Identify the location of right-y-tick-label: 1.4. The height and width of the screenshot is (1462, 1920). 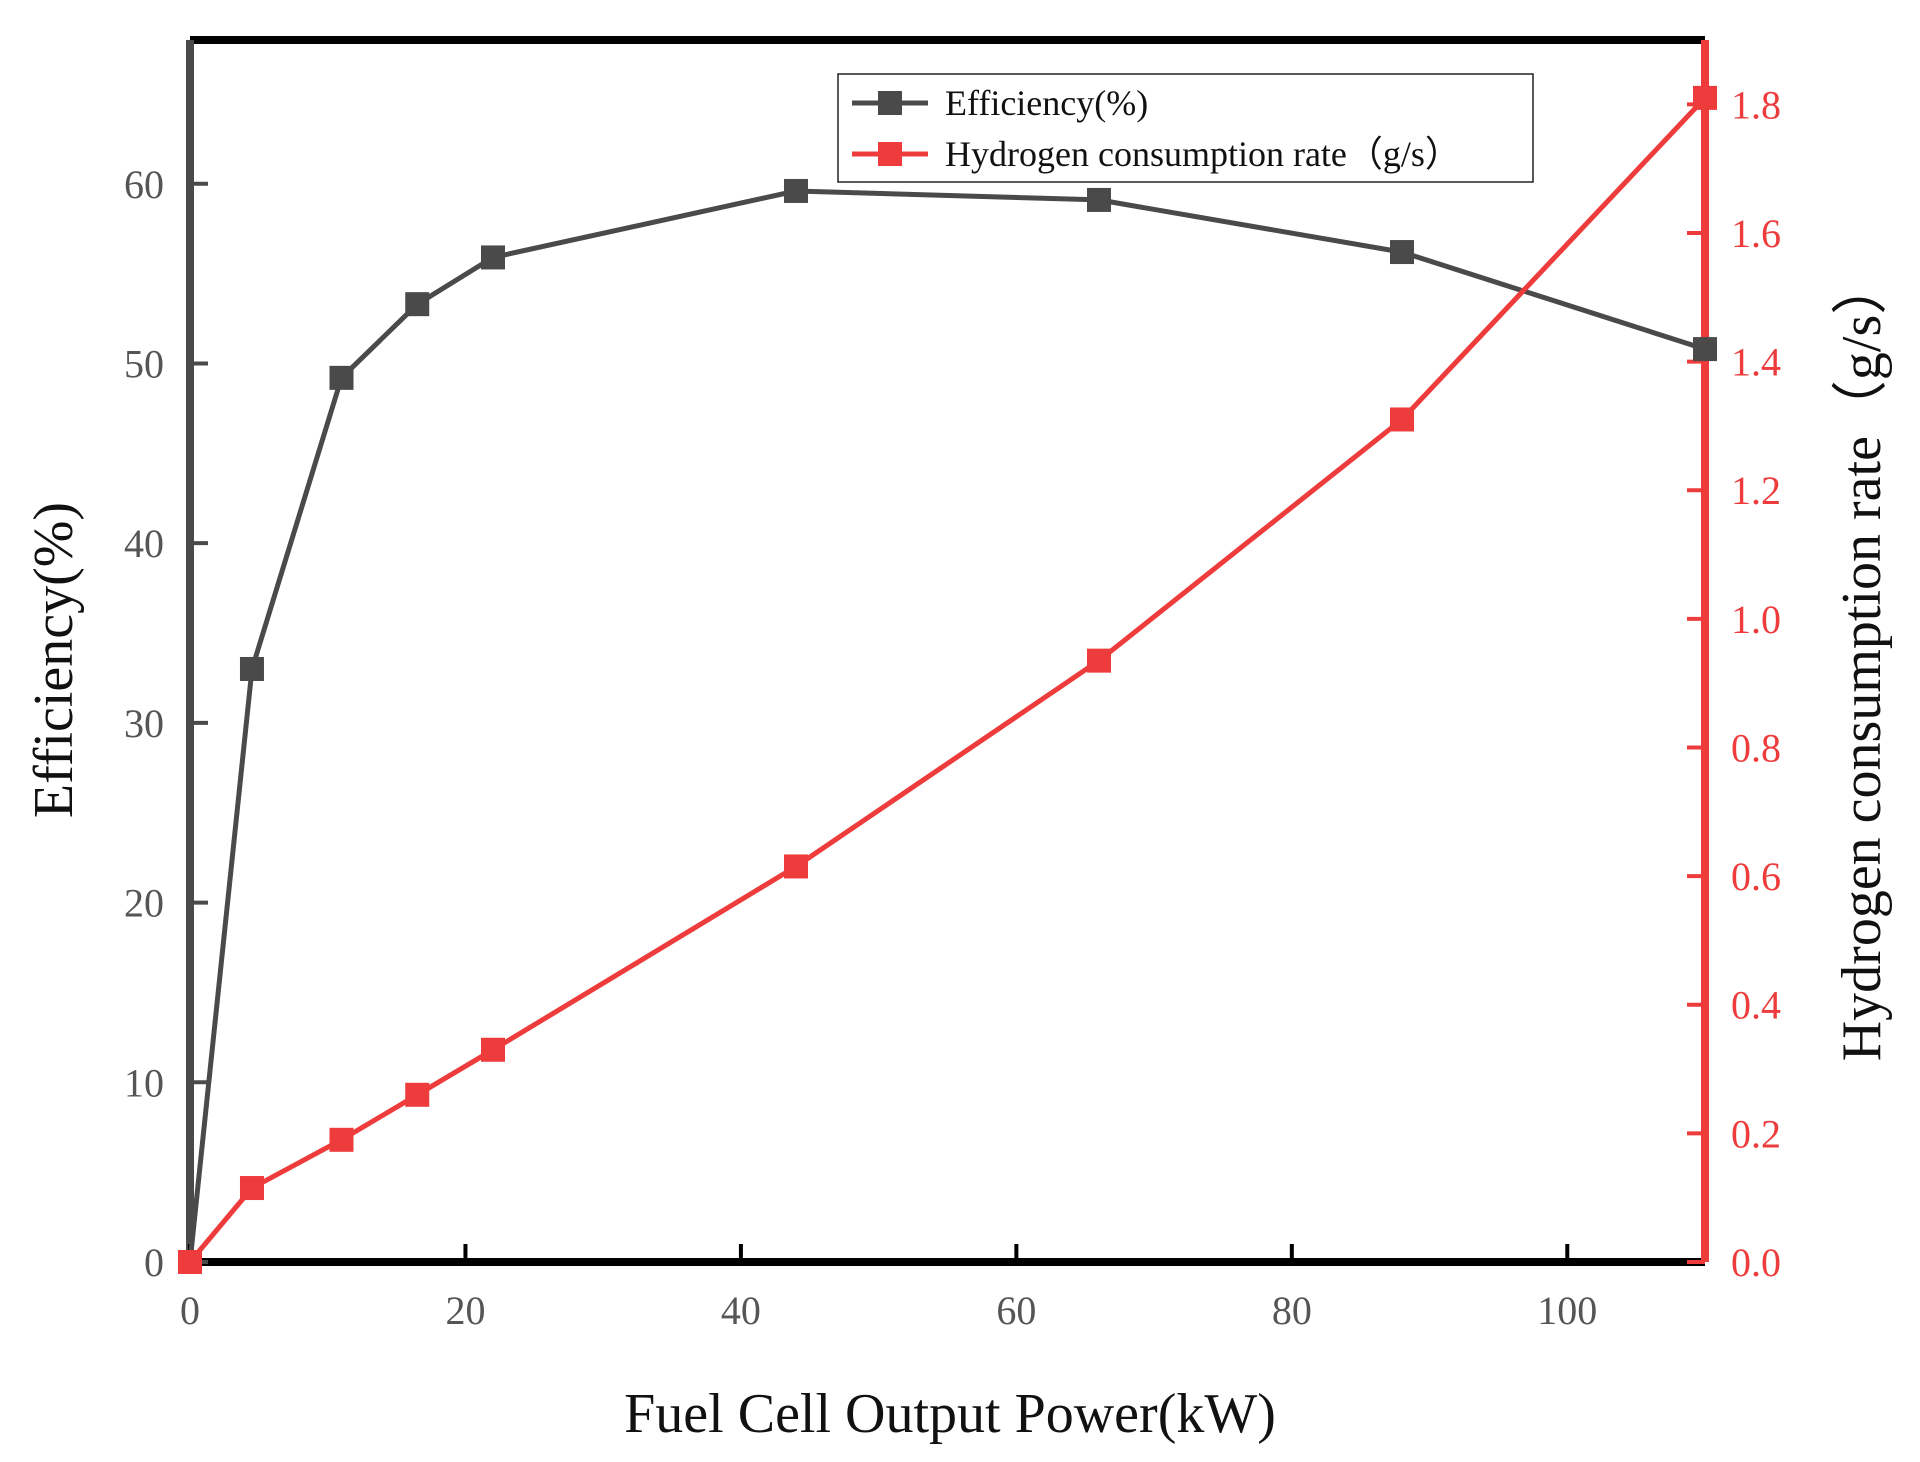
(1756, 362).